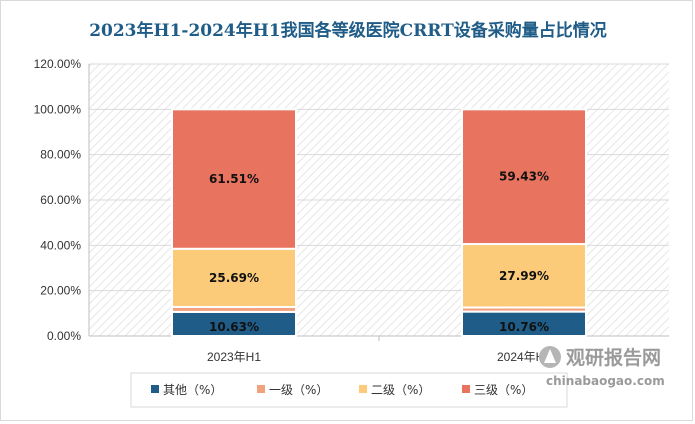  What do you see at coordinates (605, 381) in the screenshot?
I see `watermark-url: chinabaogao.com` at bounding box center [605, 381].